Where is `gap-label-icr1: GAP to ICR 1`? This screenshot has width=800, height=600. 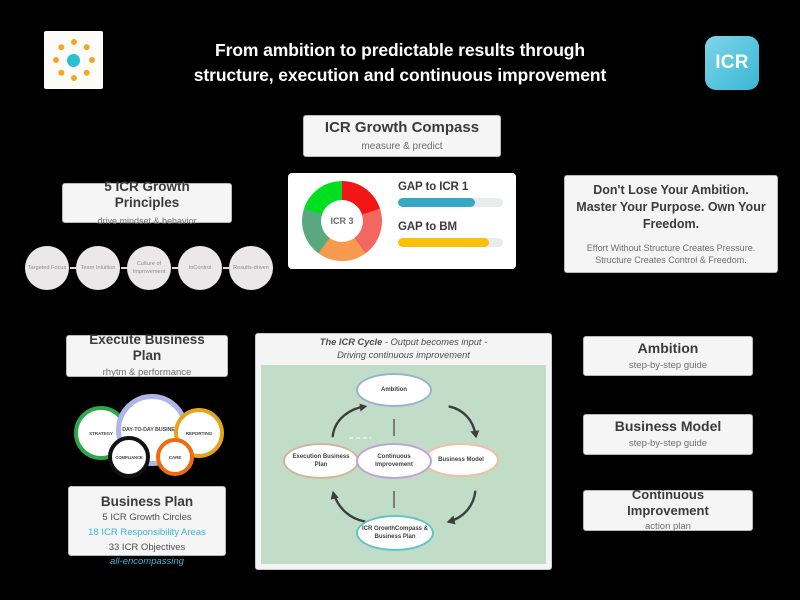
gap-label-icr1: GAP to ICR 1 is located at coordinates (433, 187).